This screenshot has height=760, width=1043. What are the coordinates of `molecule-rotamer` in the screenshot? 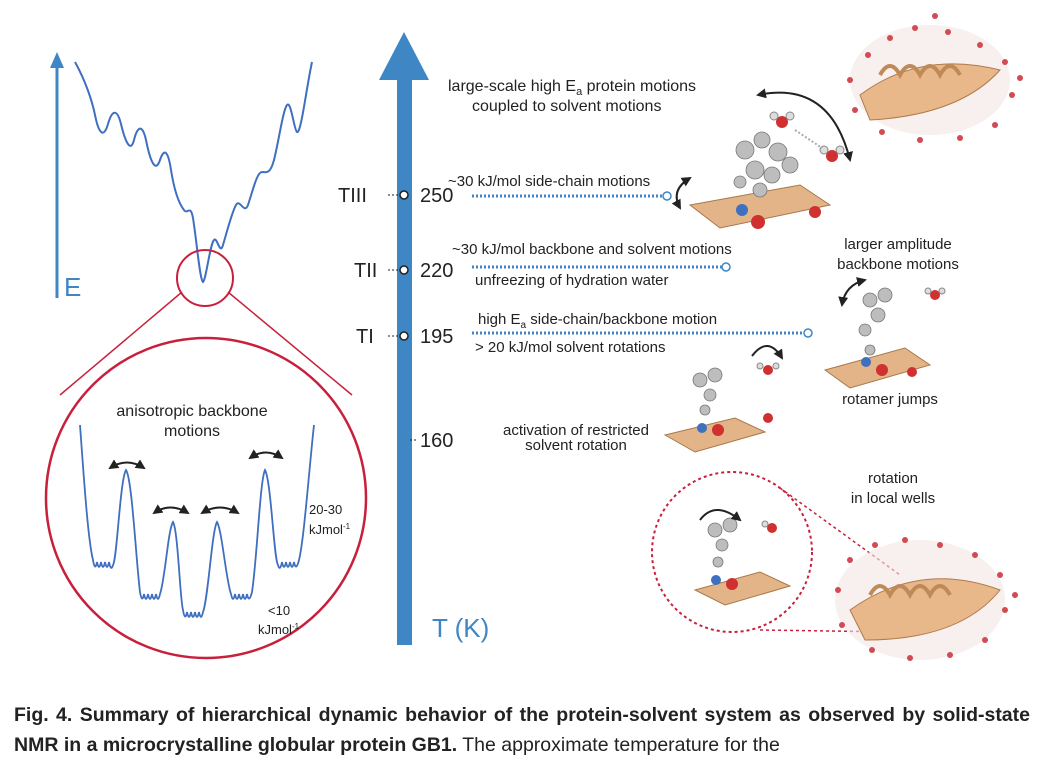 It's located at (884, 333).